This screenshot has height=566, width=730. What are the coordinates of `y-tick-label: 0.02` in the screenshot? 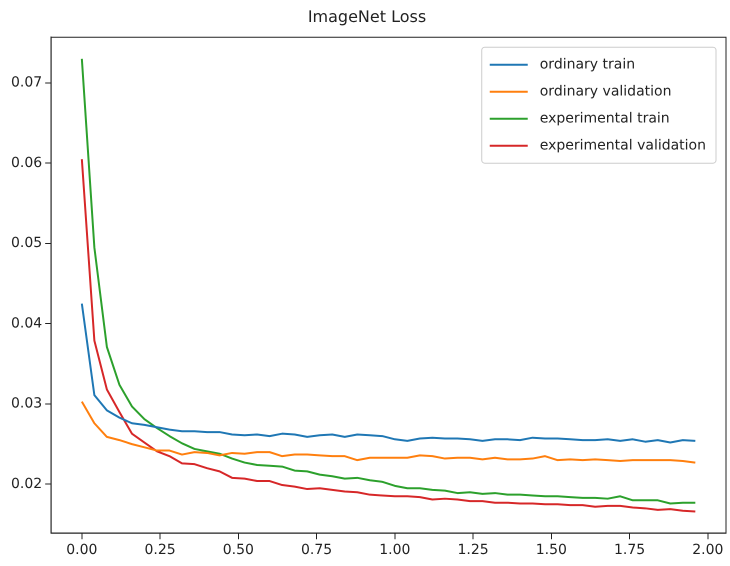 It's located at (26, 484).